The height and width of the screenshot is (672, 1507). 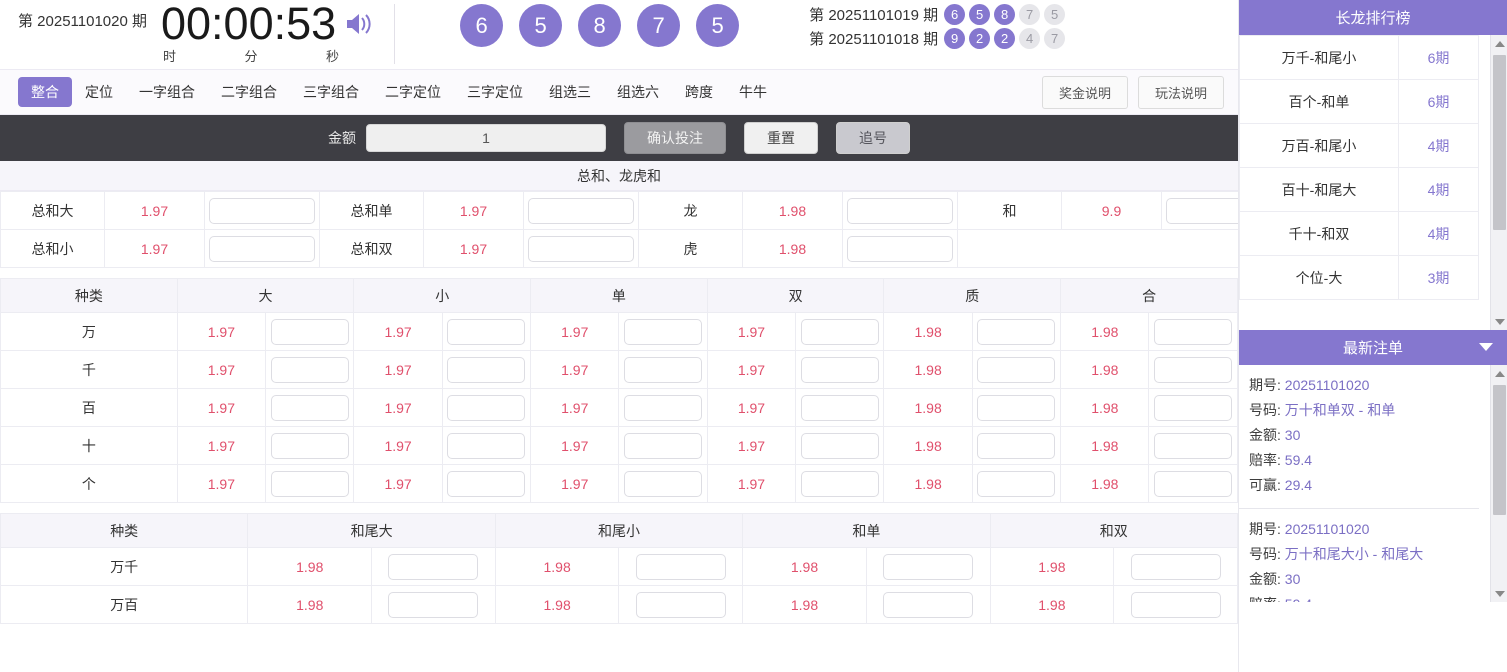 I want to click on confirm-bet-button: 确认投注, so click(x=675, y=138).